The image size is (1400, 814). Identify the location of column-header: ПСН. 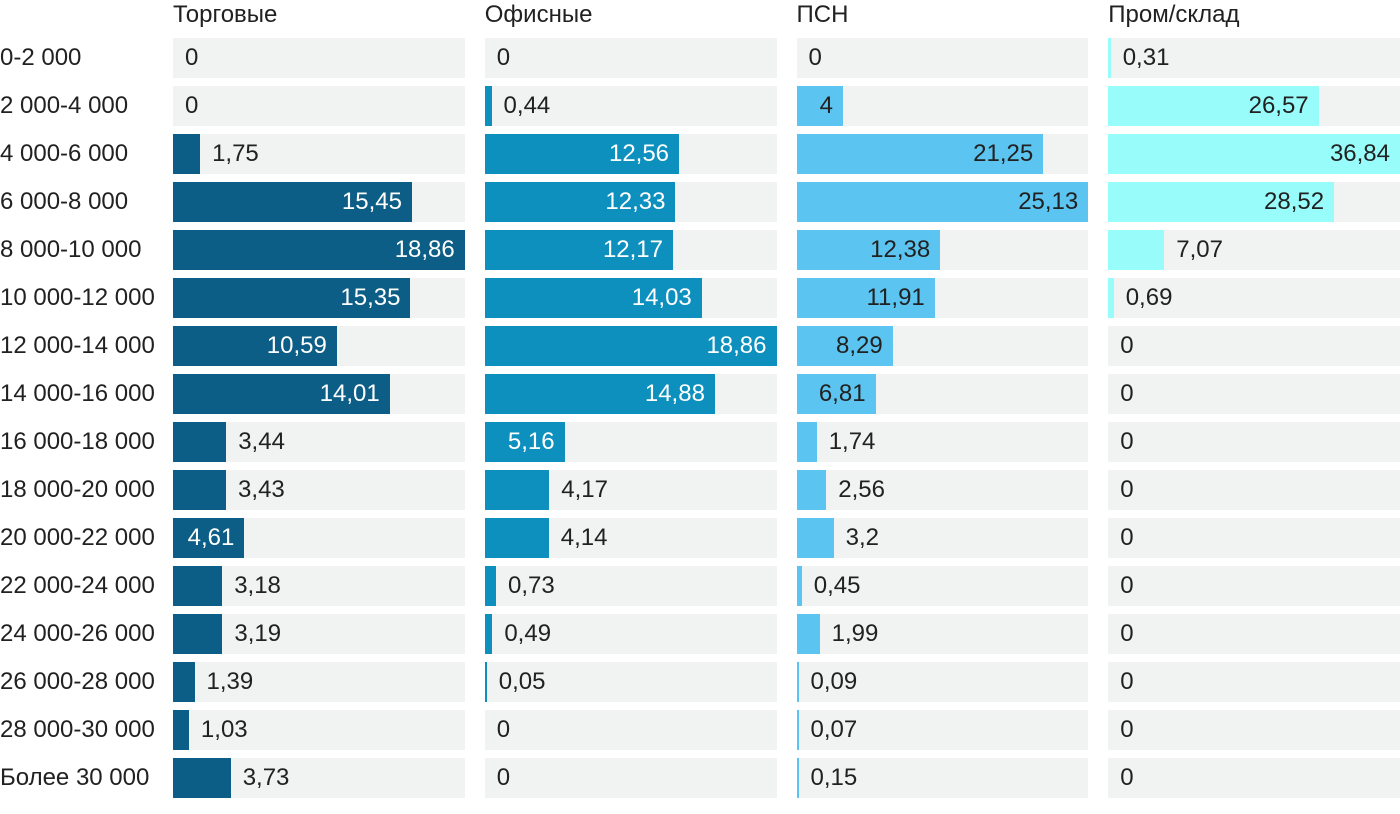
(822, 14).